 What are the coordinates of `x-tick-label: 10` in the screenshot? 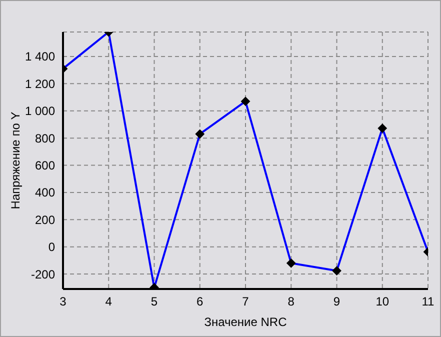 It's located at (383, 301).